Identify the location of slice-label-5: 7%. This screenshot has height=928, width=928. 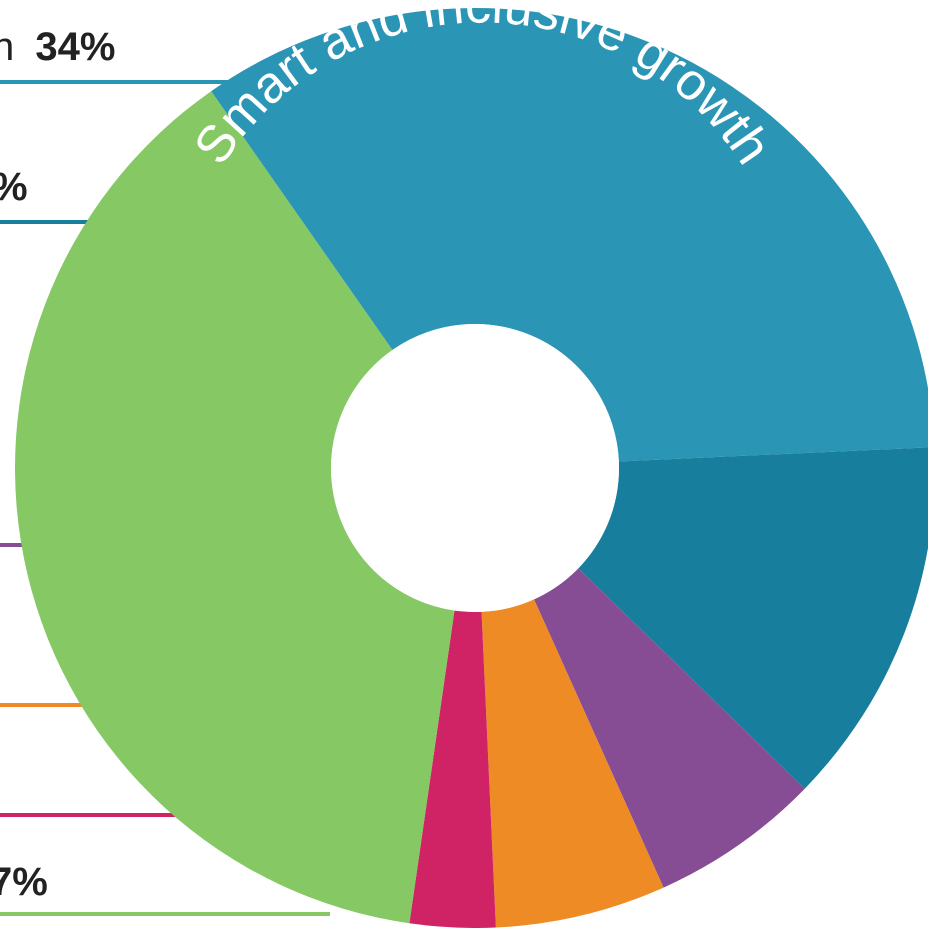
(24, 882).